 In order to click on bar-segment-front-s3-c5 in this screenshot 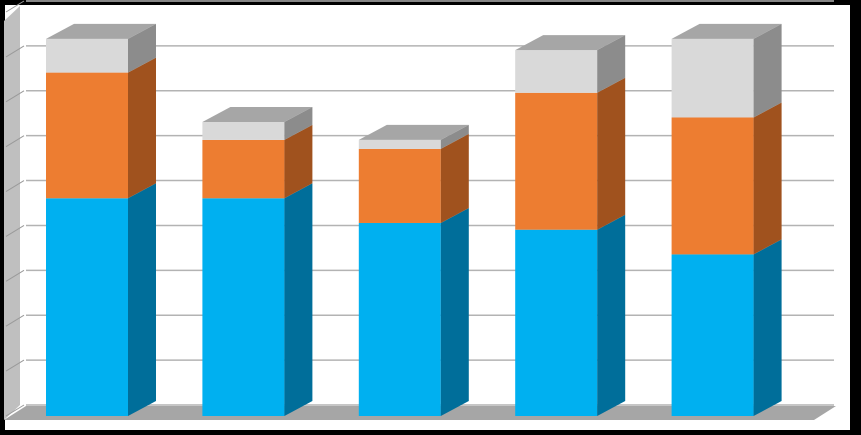, I will do `click(712, 78)`.